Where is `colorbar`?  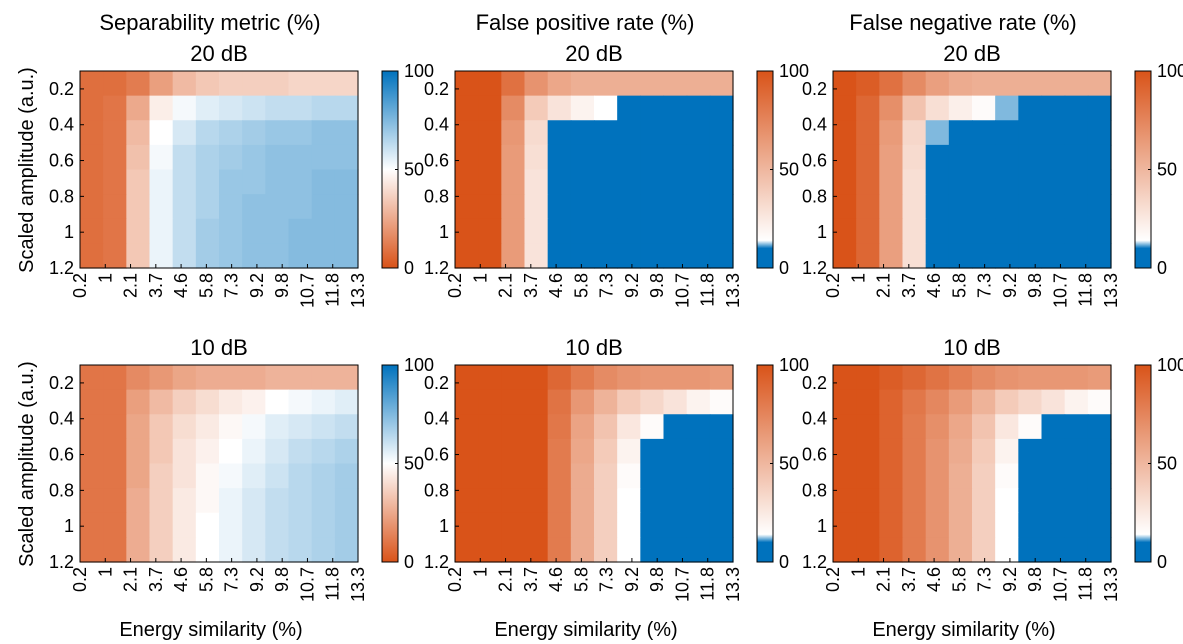 colorbar is located at coordinates (765, 169).